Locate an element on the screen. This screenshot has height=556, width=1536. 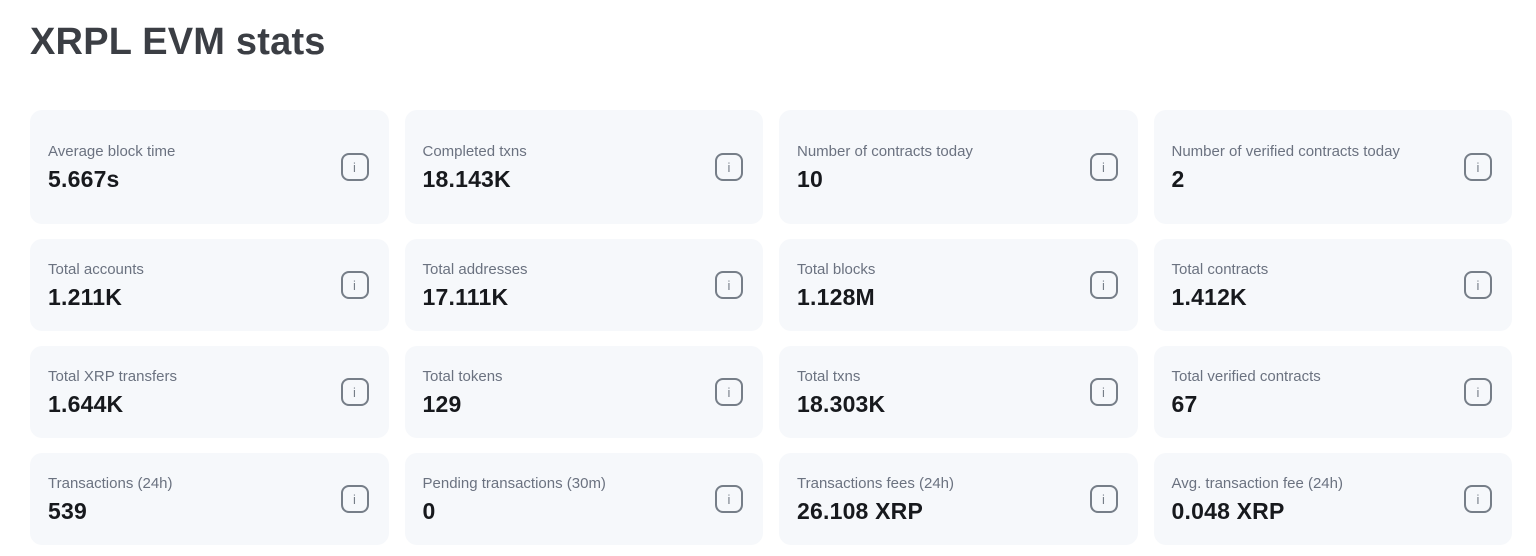
stat-text: Number of contracts today 10 is located at coordinates (891, 167).